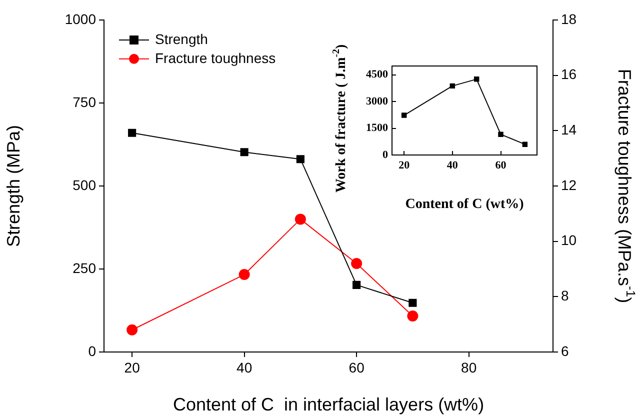 The height and width of the screenshot is (419, 637). What do you see at coordinates (569, 18) in the screenshot?
I see `y2-tick-label: 18` at bounding box center [569, 18].